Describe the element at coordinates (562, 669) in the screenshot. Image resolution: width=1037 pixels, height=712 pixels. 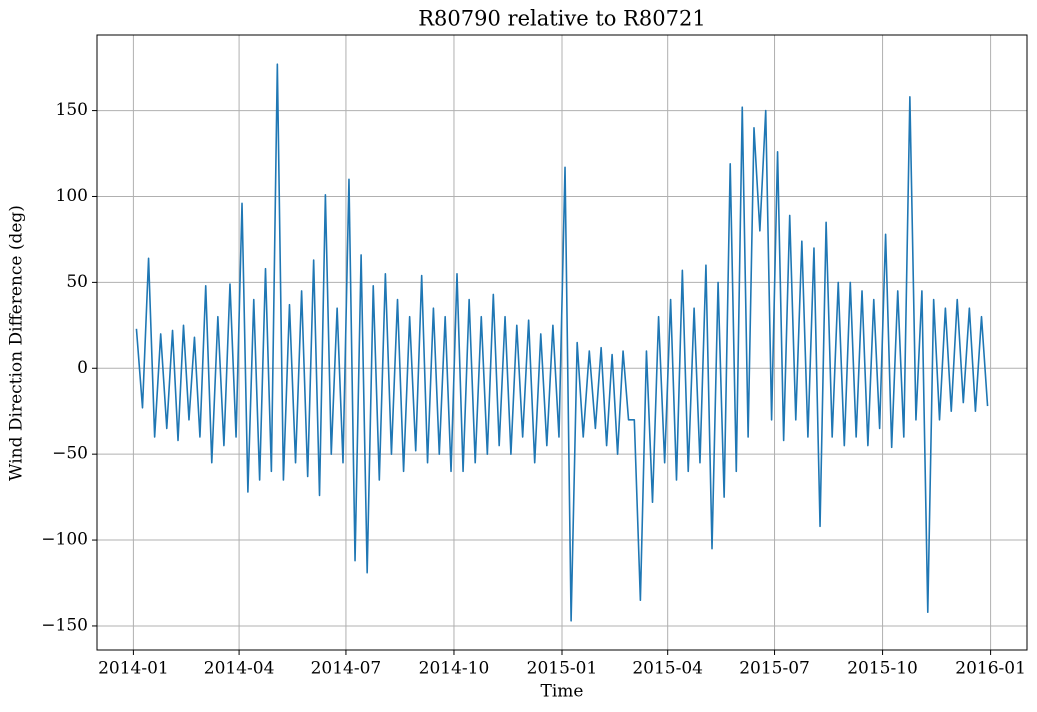
I see `x-tick-label: 2015-01` at that location.